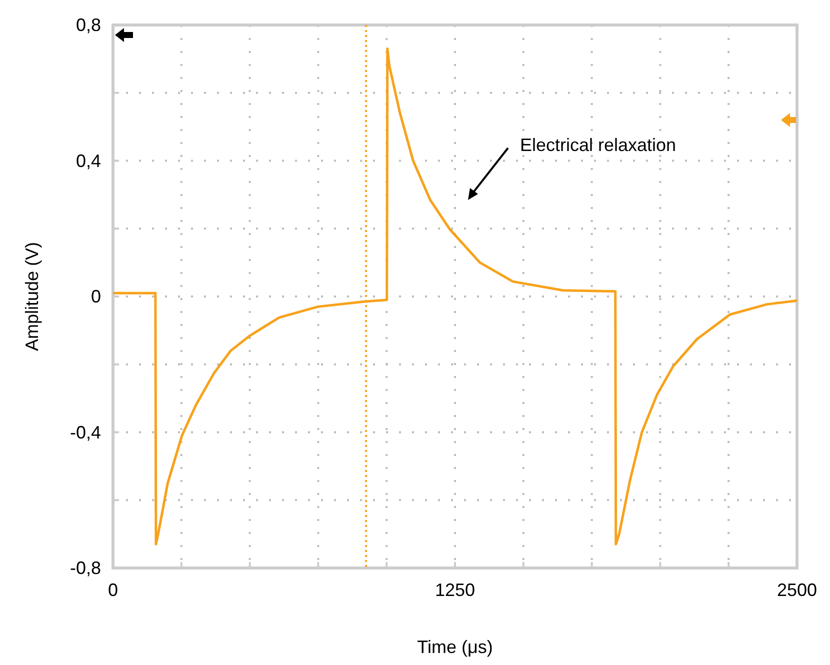 This screenshot has width=830, height=665. Describe the element at coordinates (797, 590) in the screenshot. I see `x-tick-label: 2500` at that location.